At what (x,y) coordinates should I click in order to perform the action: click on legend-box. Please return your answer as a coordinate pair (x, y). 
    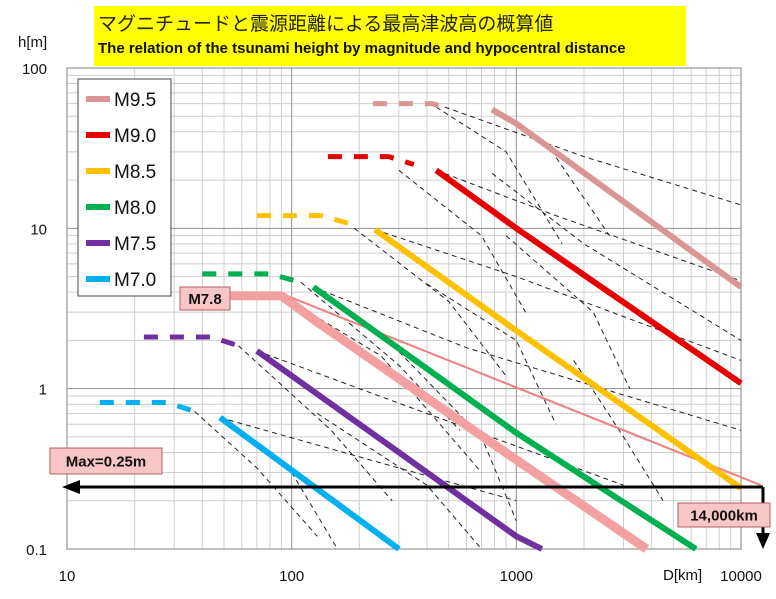
    Looking at the image, I should click on (124, 187).